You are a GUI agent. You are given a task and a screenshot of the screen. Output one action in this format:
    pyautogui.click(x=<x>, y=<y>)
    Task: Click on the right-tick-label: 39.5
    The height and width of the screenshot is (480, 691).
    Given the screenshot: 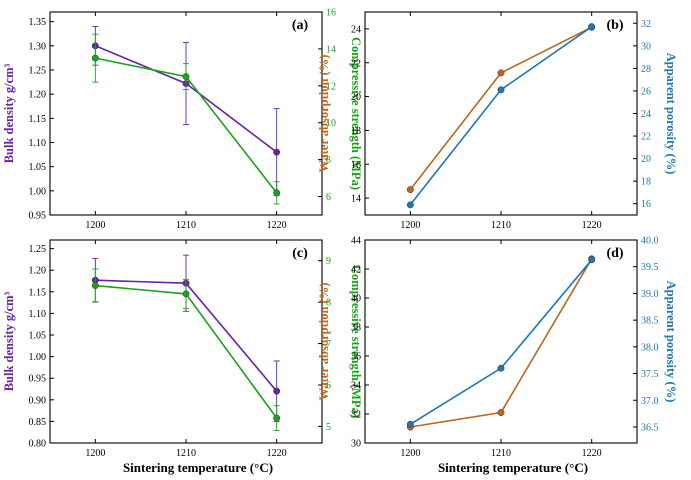 What is the action you would take?
    pyautogui.click(x=650, y=267)
    